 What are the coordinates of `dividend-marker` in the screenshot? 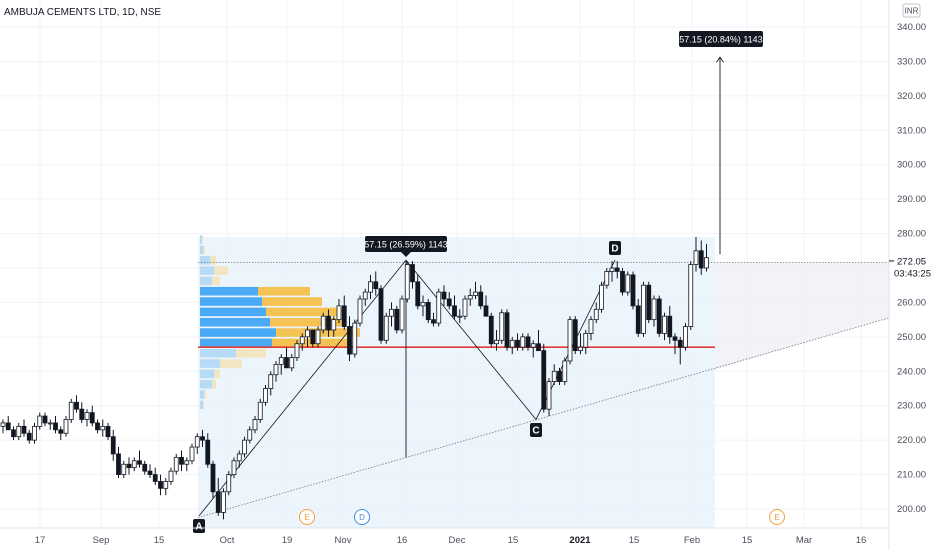 It's located at (362, 517).